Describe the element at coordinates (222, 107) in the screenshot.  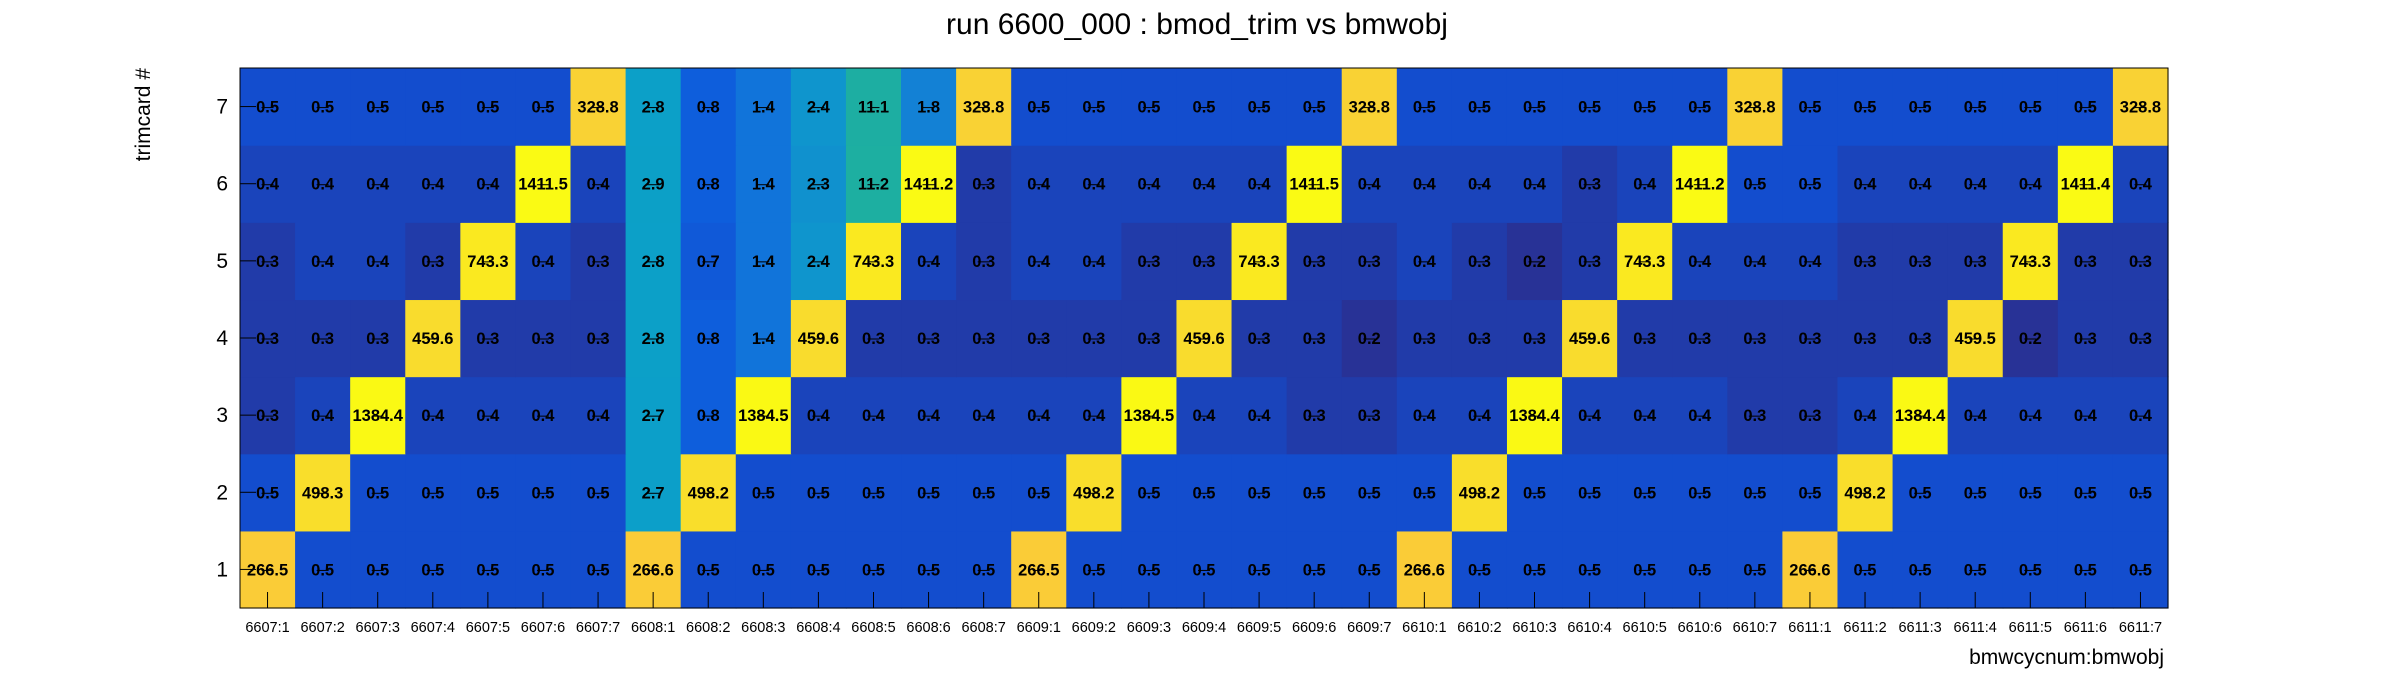
I see `y-tick-label: 7` at that location.